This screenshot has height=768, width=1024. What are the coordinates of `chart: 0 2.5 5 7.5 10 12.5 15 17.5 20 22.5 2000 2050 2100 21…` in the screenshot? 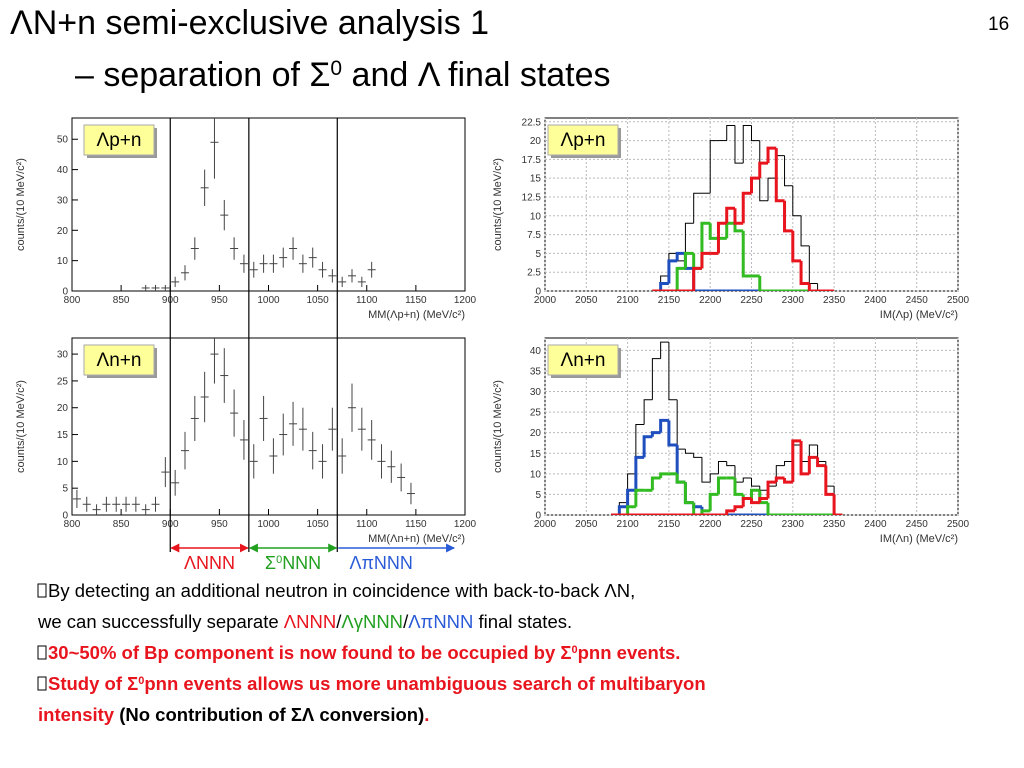 It's located at (731, 219).